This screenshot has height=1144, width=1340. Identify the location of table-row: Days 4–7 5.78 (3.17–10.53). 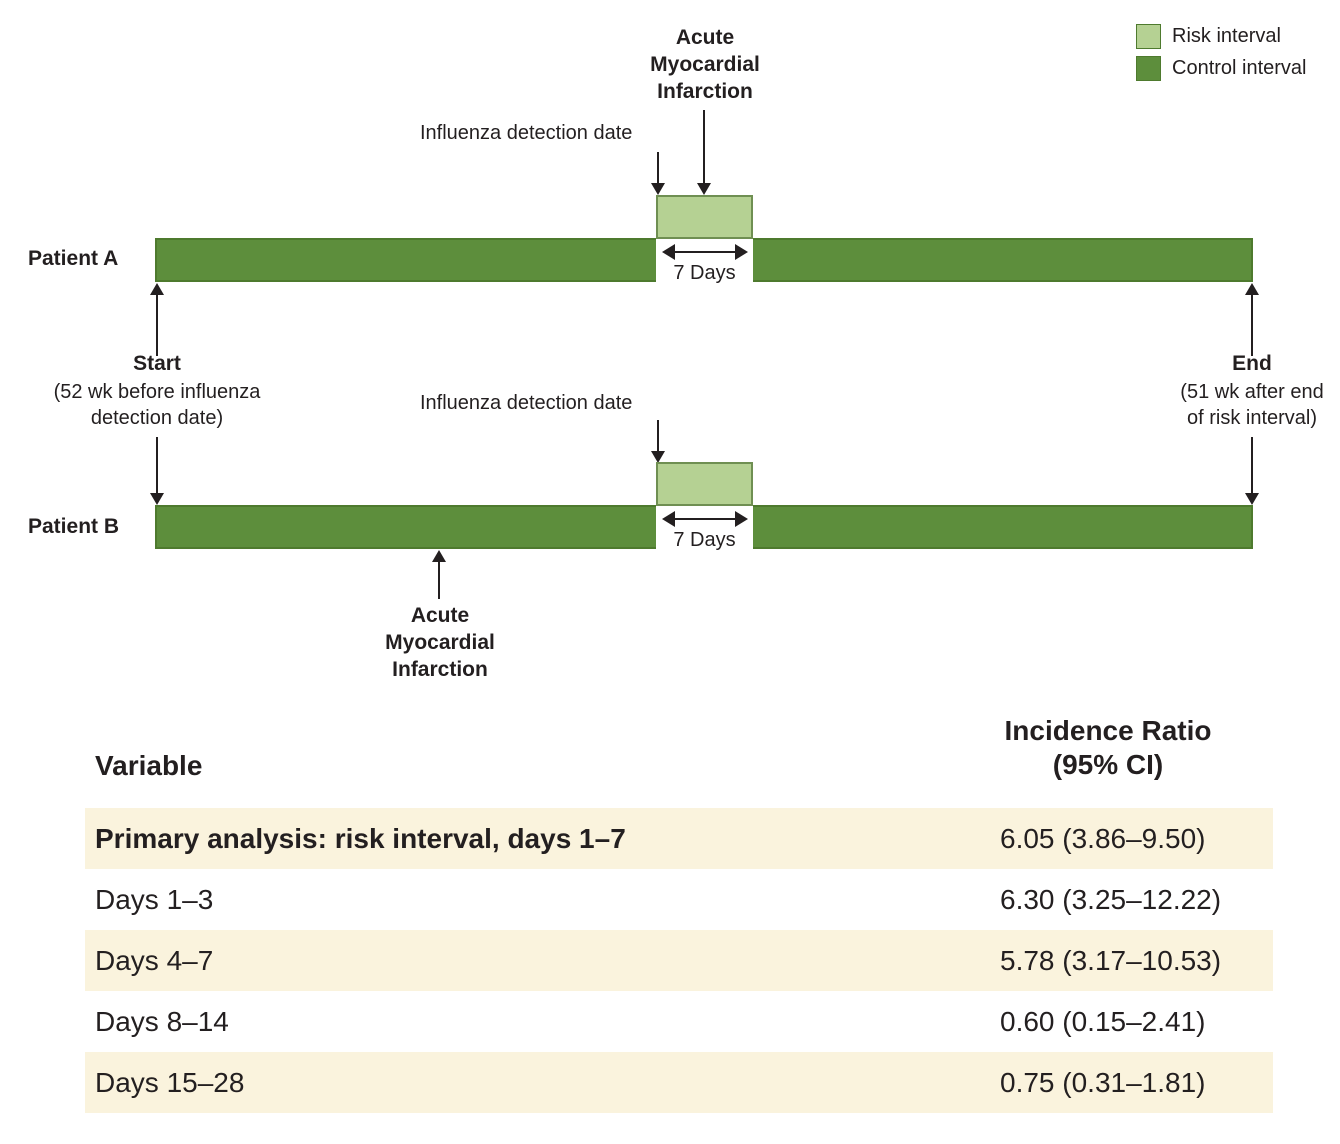
(679, 960).